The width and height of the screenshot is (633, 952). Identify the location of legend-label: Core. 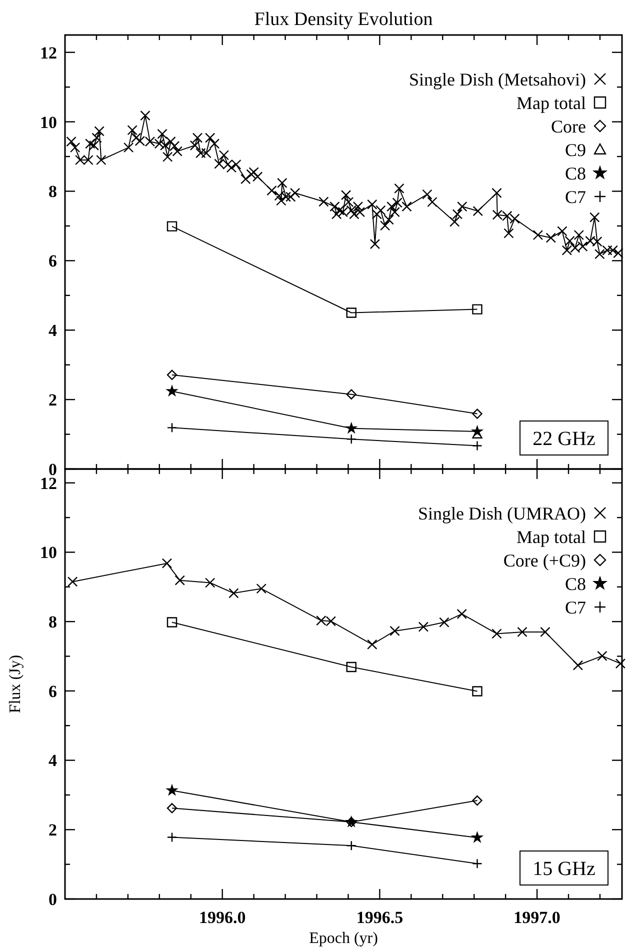
(568, 126).